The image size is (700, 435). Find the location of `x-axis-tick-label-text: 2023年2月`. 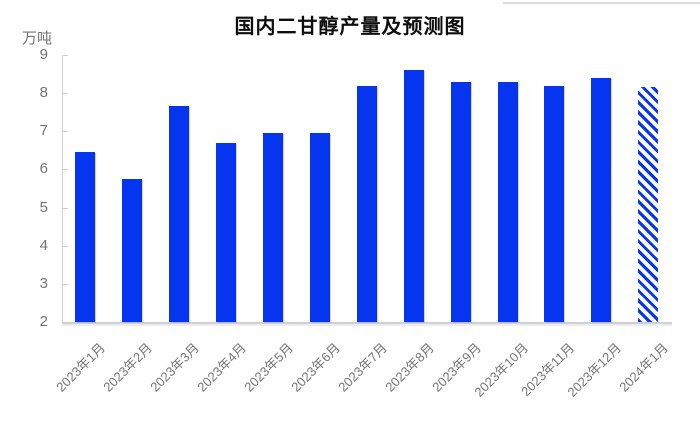

x-axis-tick-label-text: 2023年2月 is located at coordinates (127, 367).